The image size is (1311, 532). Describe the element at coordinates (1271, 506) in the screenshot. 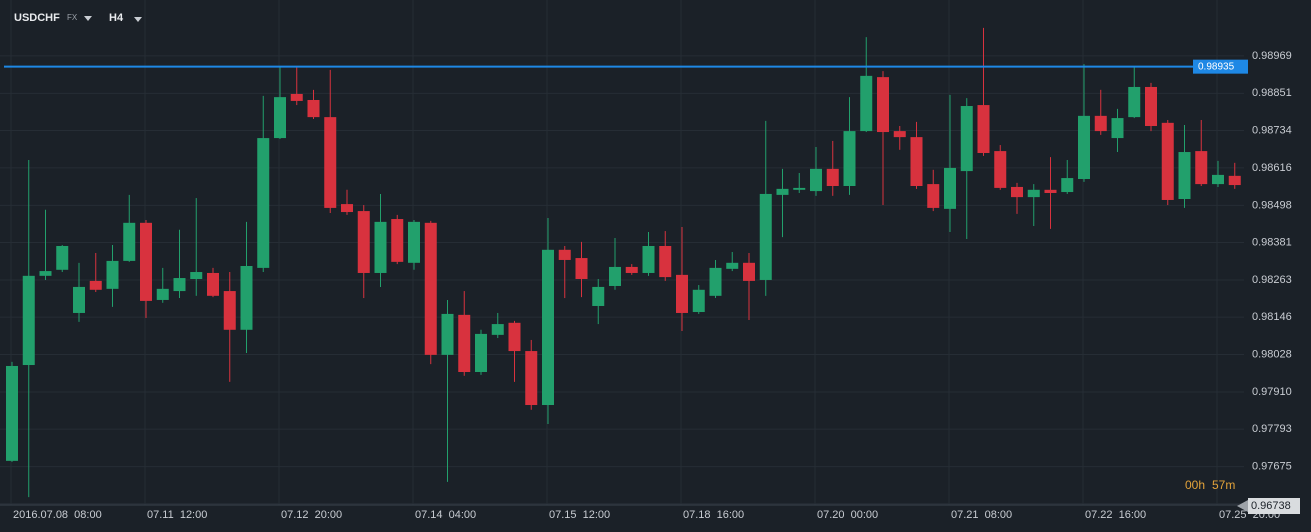

I see `price-label: 0.96738` at that location.